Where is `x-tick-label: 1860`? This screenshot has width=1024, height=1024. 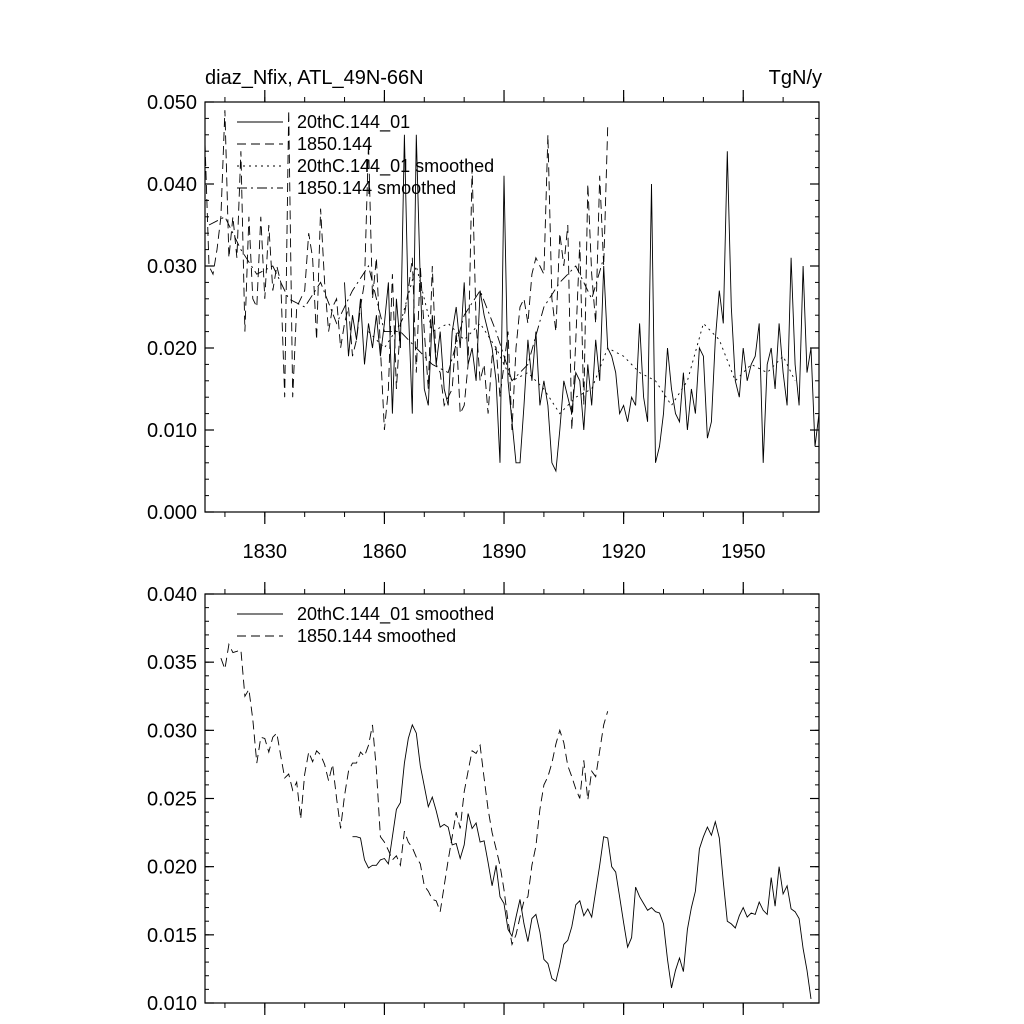
x-tick-label: 1860 is located at coordinates (384, 552).